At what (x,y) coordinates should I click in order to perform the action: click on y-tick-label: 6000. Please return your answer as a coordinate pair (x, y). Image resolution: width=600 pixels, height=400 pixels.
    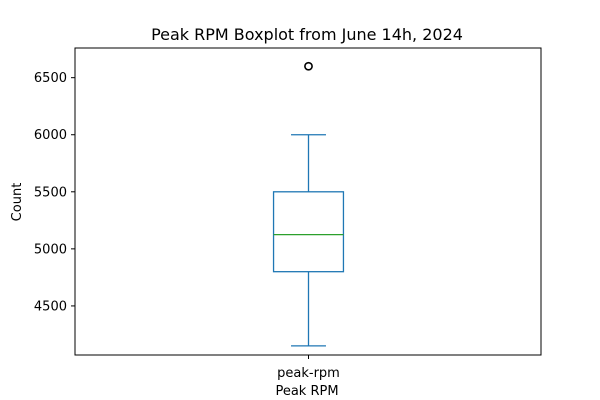
    Looking at the image, I should click on (50, 135).